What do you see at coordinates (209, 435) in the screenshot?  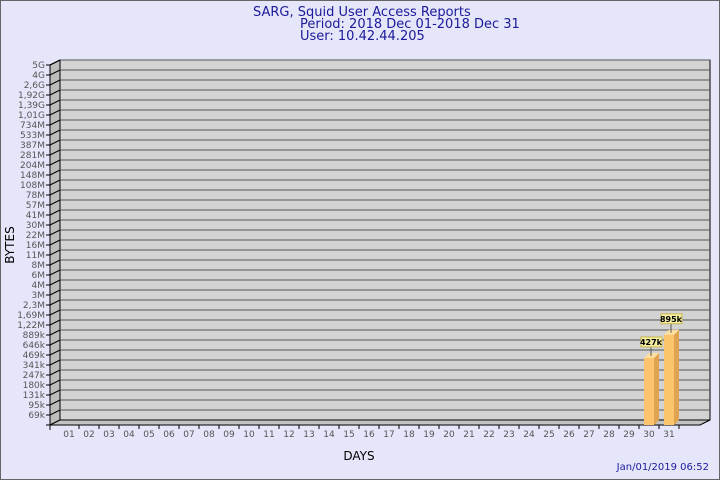 I see `x-tick-label: 08` at bounding box center [209, 435].